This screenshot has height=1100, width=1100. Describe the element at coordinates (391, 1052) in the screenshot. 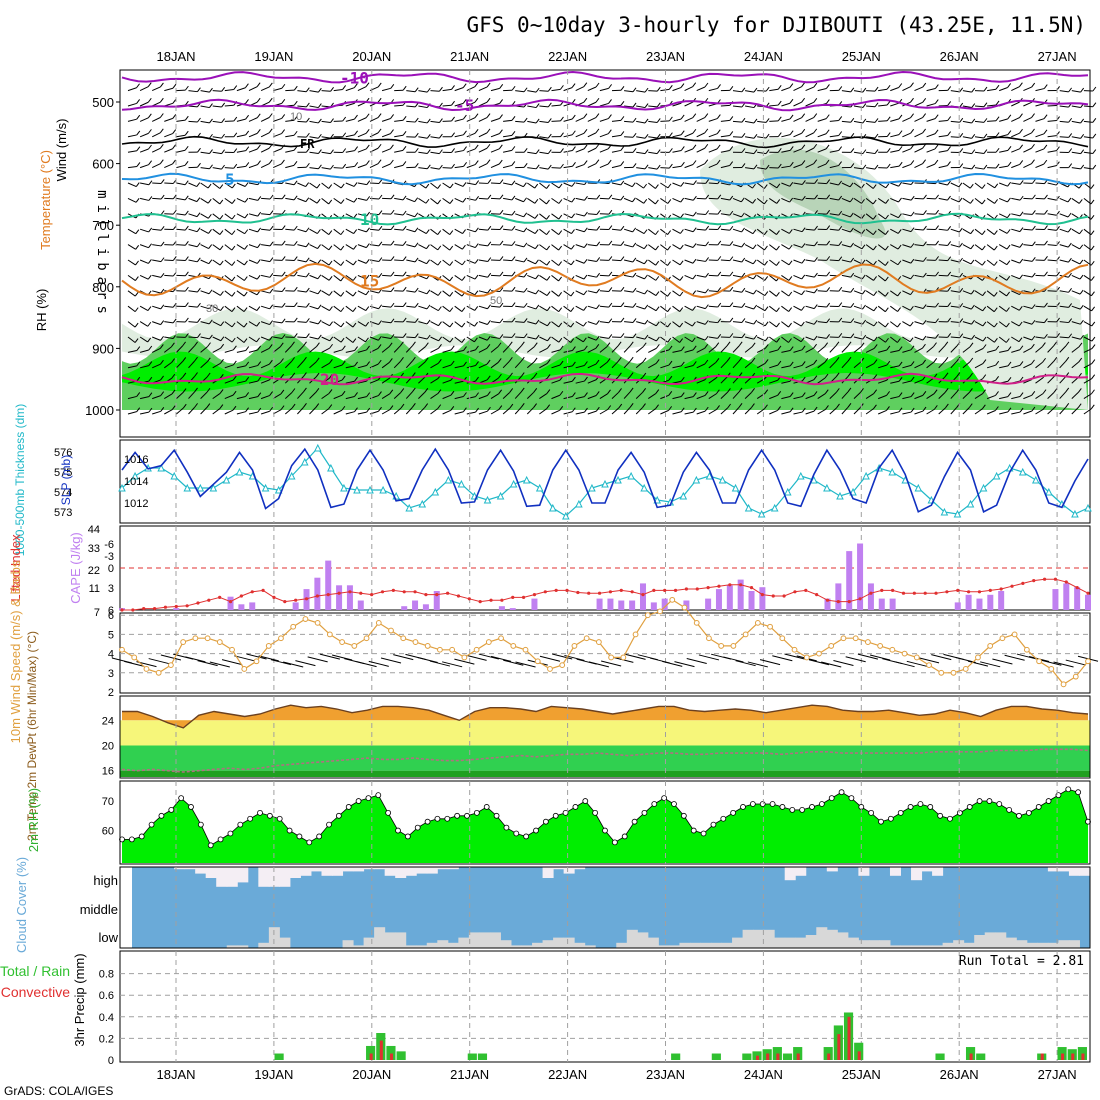

I see `precip-total-bar` at that location.